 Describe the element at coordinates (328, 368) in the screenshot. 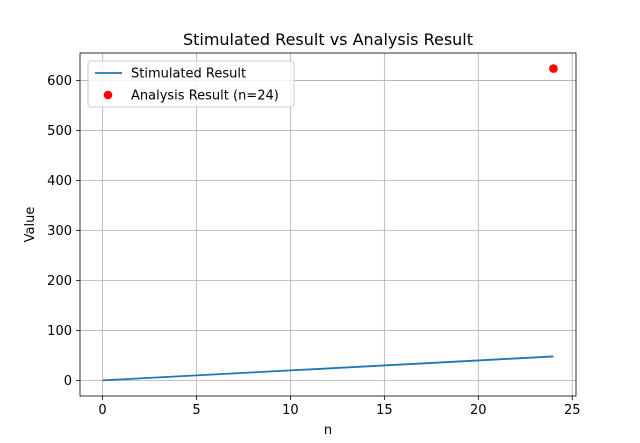

I see `series-line-stimulated-result` at that location.